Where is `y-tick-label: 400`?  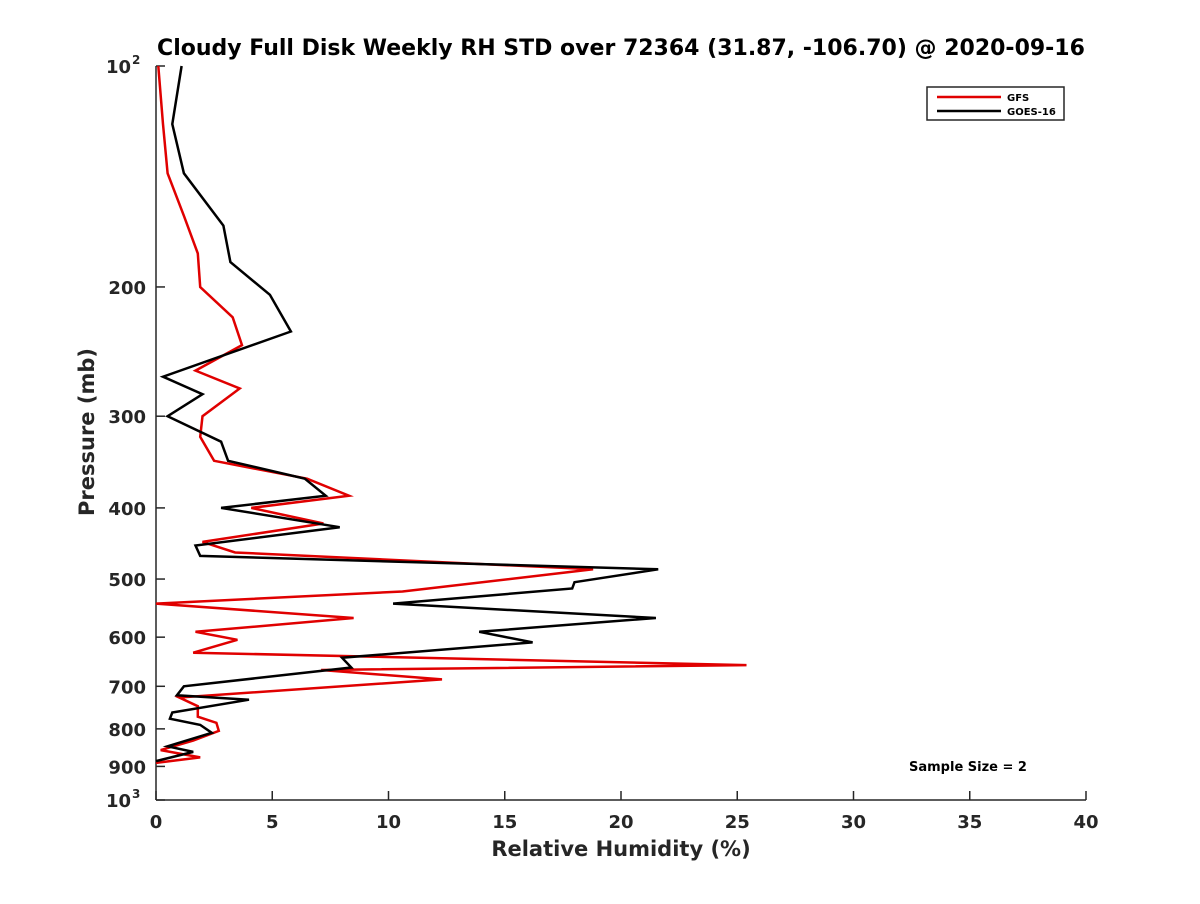
y-tick-label: 400 is located at coordinates (127, 509).